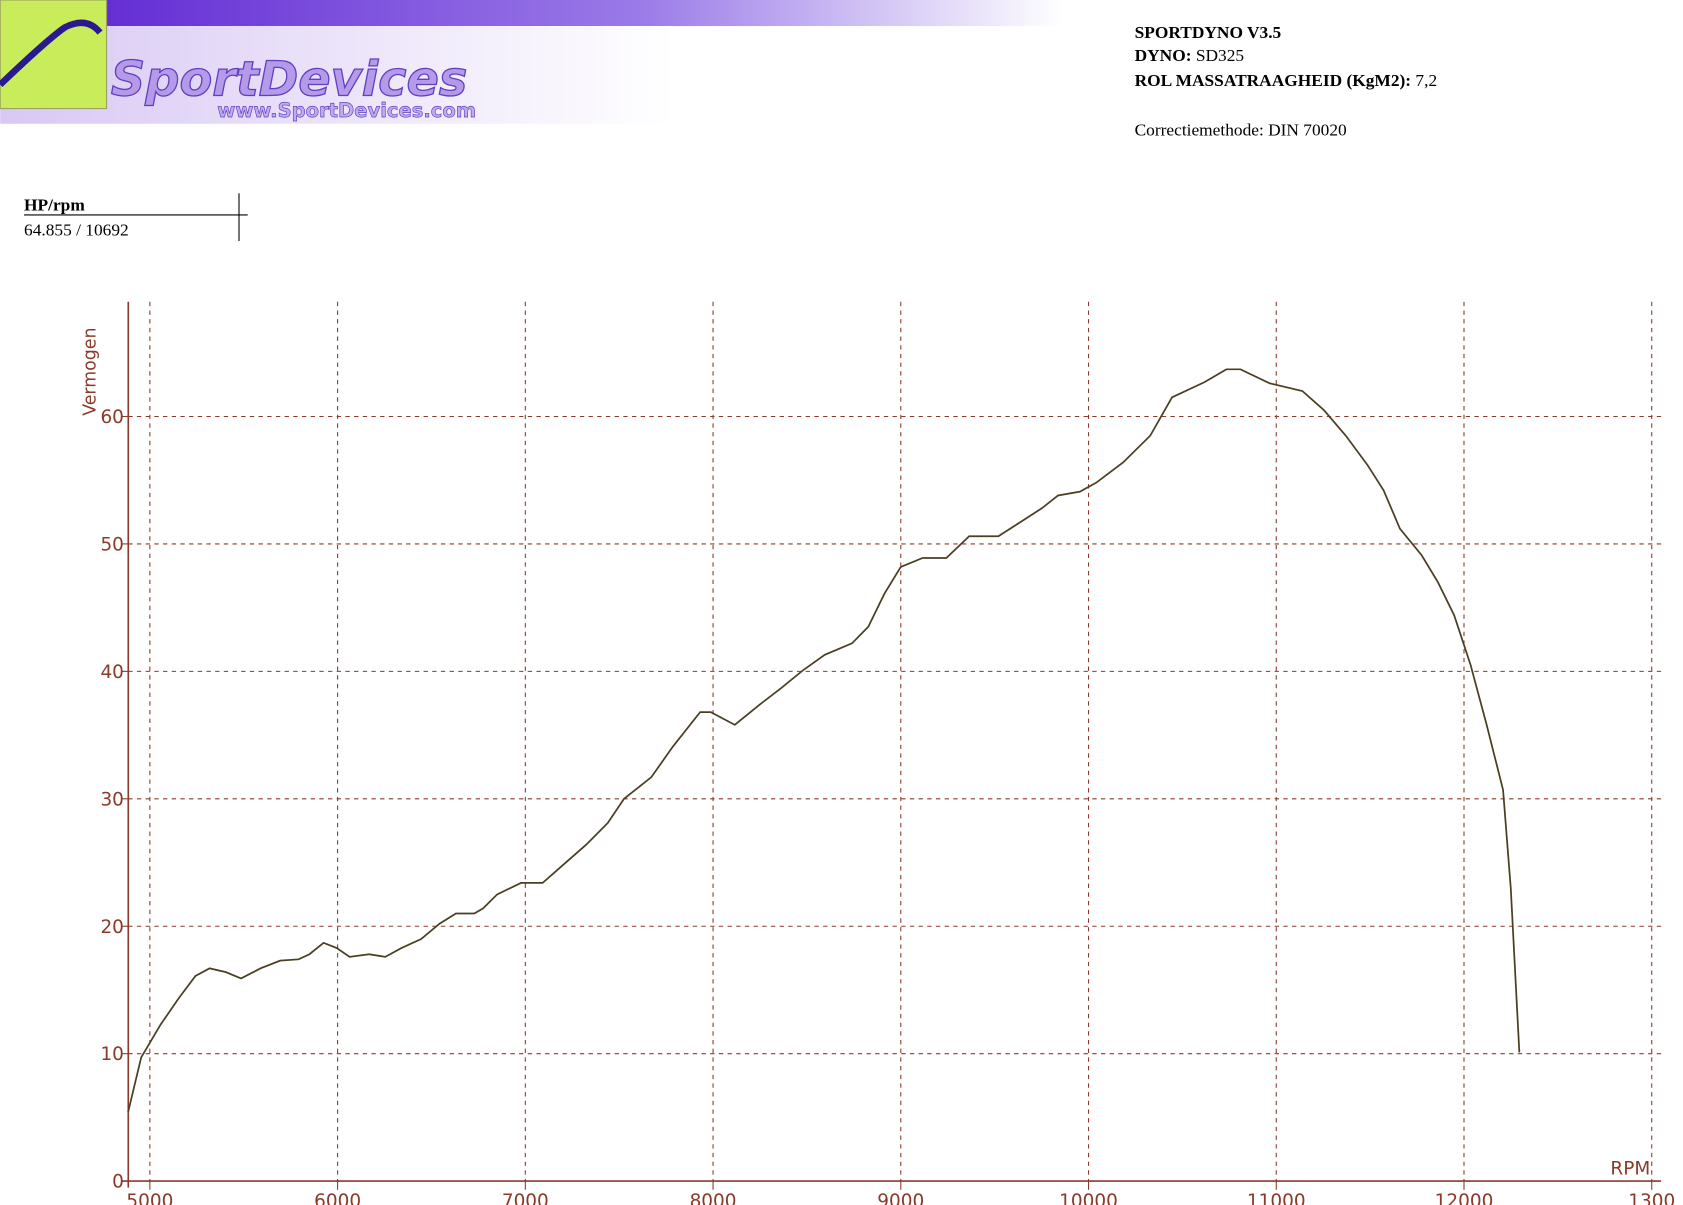 Image resolution: width=1683 pixels, height=1205 pixels. I want to click on inertia-label: ROL MASSATRAAGHEID (KgM2):, so click(1273, 80).